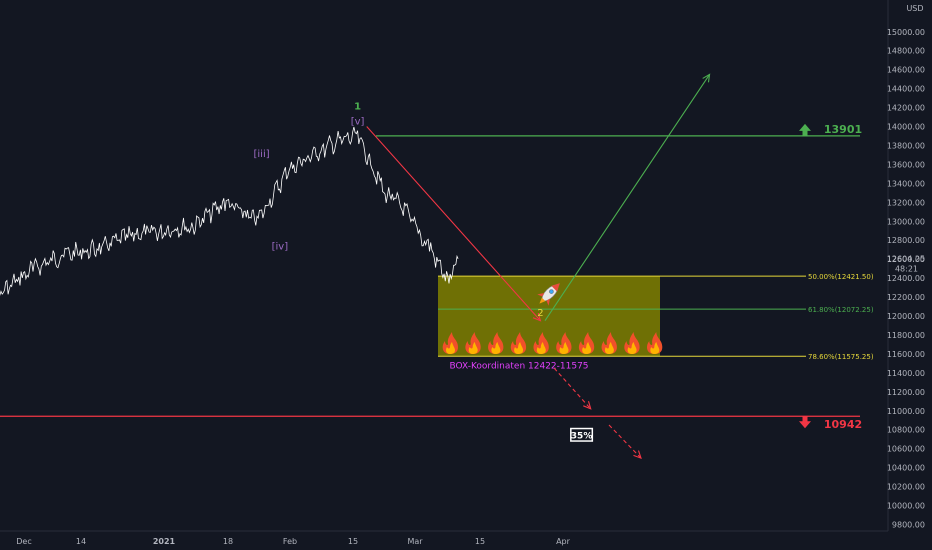 This screenshot has height=550, width=932. Describe the element at coordinates (280, 247) in the screenshot. I see `wave-label: [iv]` at that location.